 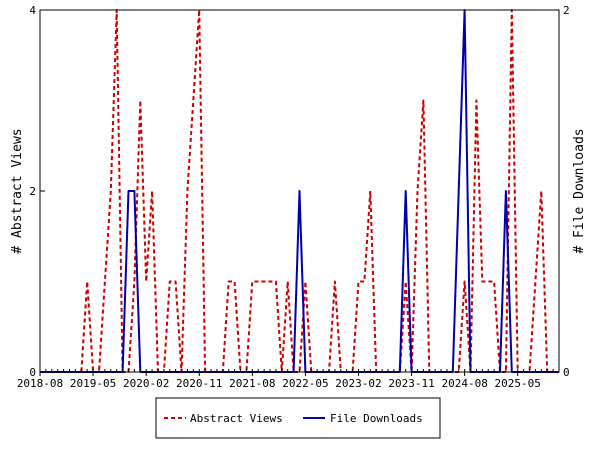 What do you see at coordinates (236, 418) in the screenshot?
I see `legend-label-abstract-views: Abstract Views` at bounding box center [236, 418].